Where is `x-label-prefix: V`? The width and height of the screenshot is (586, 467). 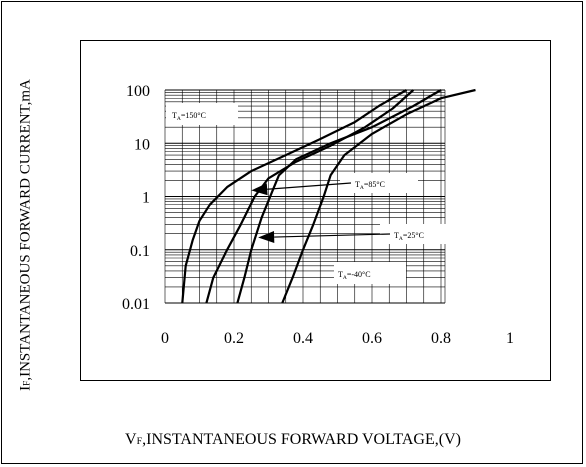 x-label-prefix: V is located at coordinates (131, 439).